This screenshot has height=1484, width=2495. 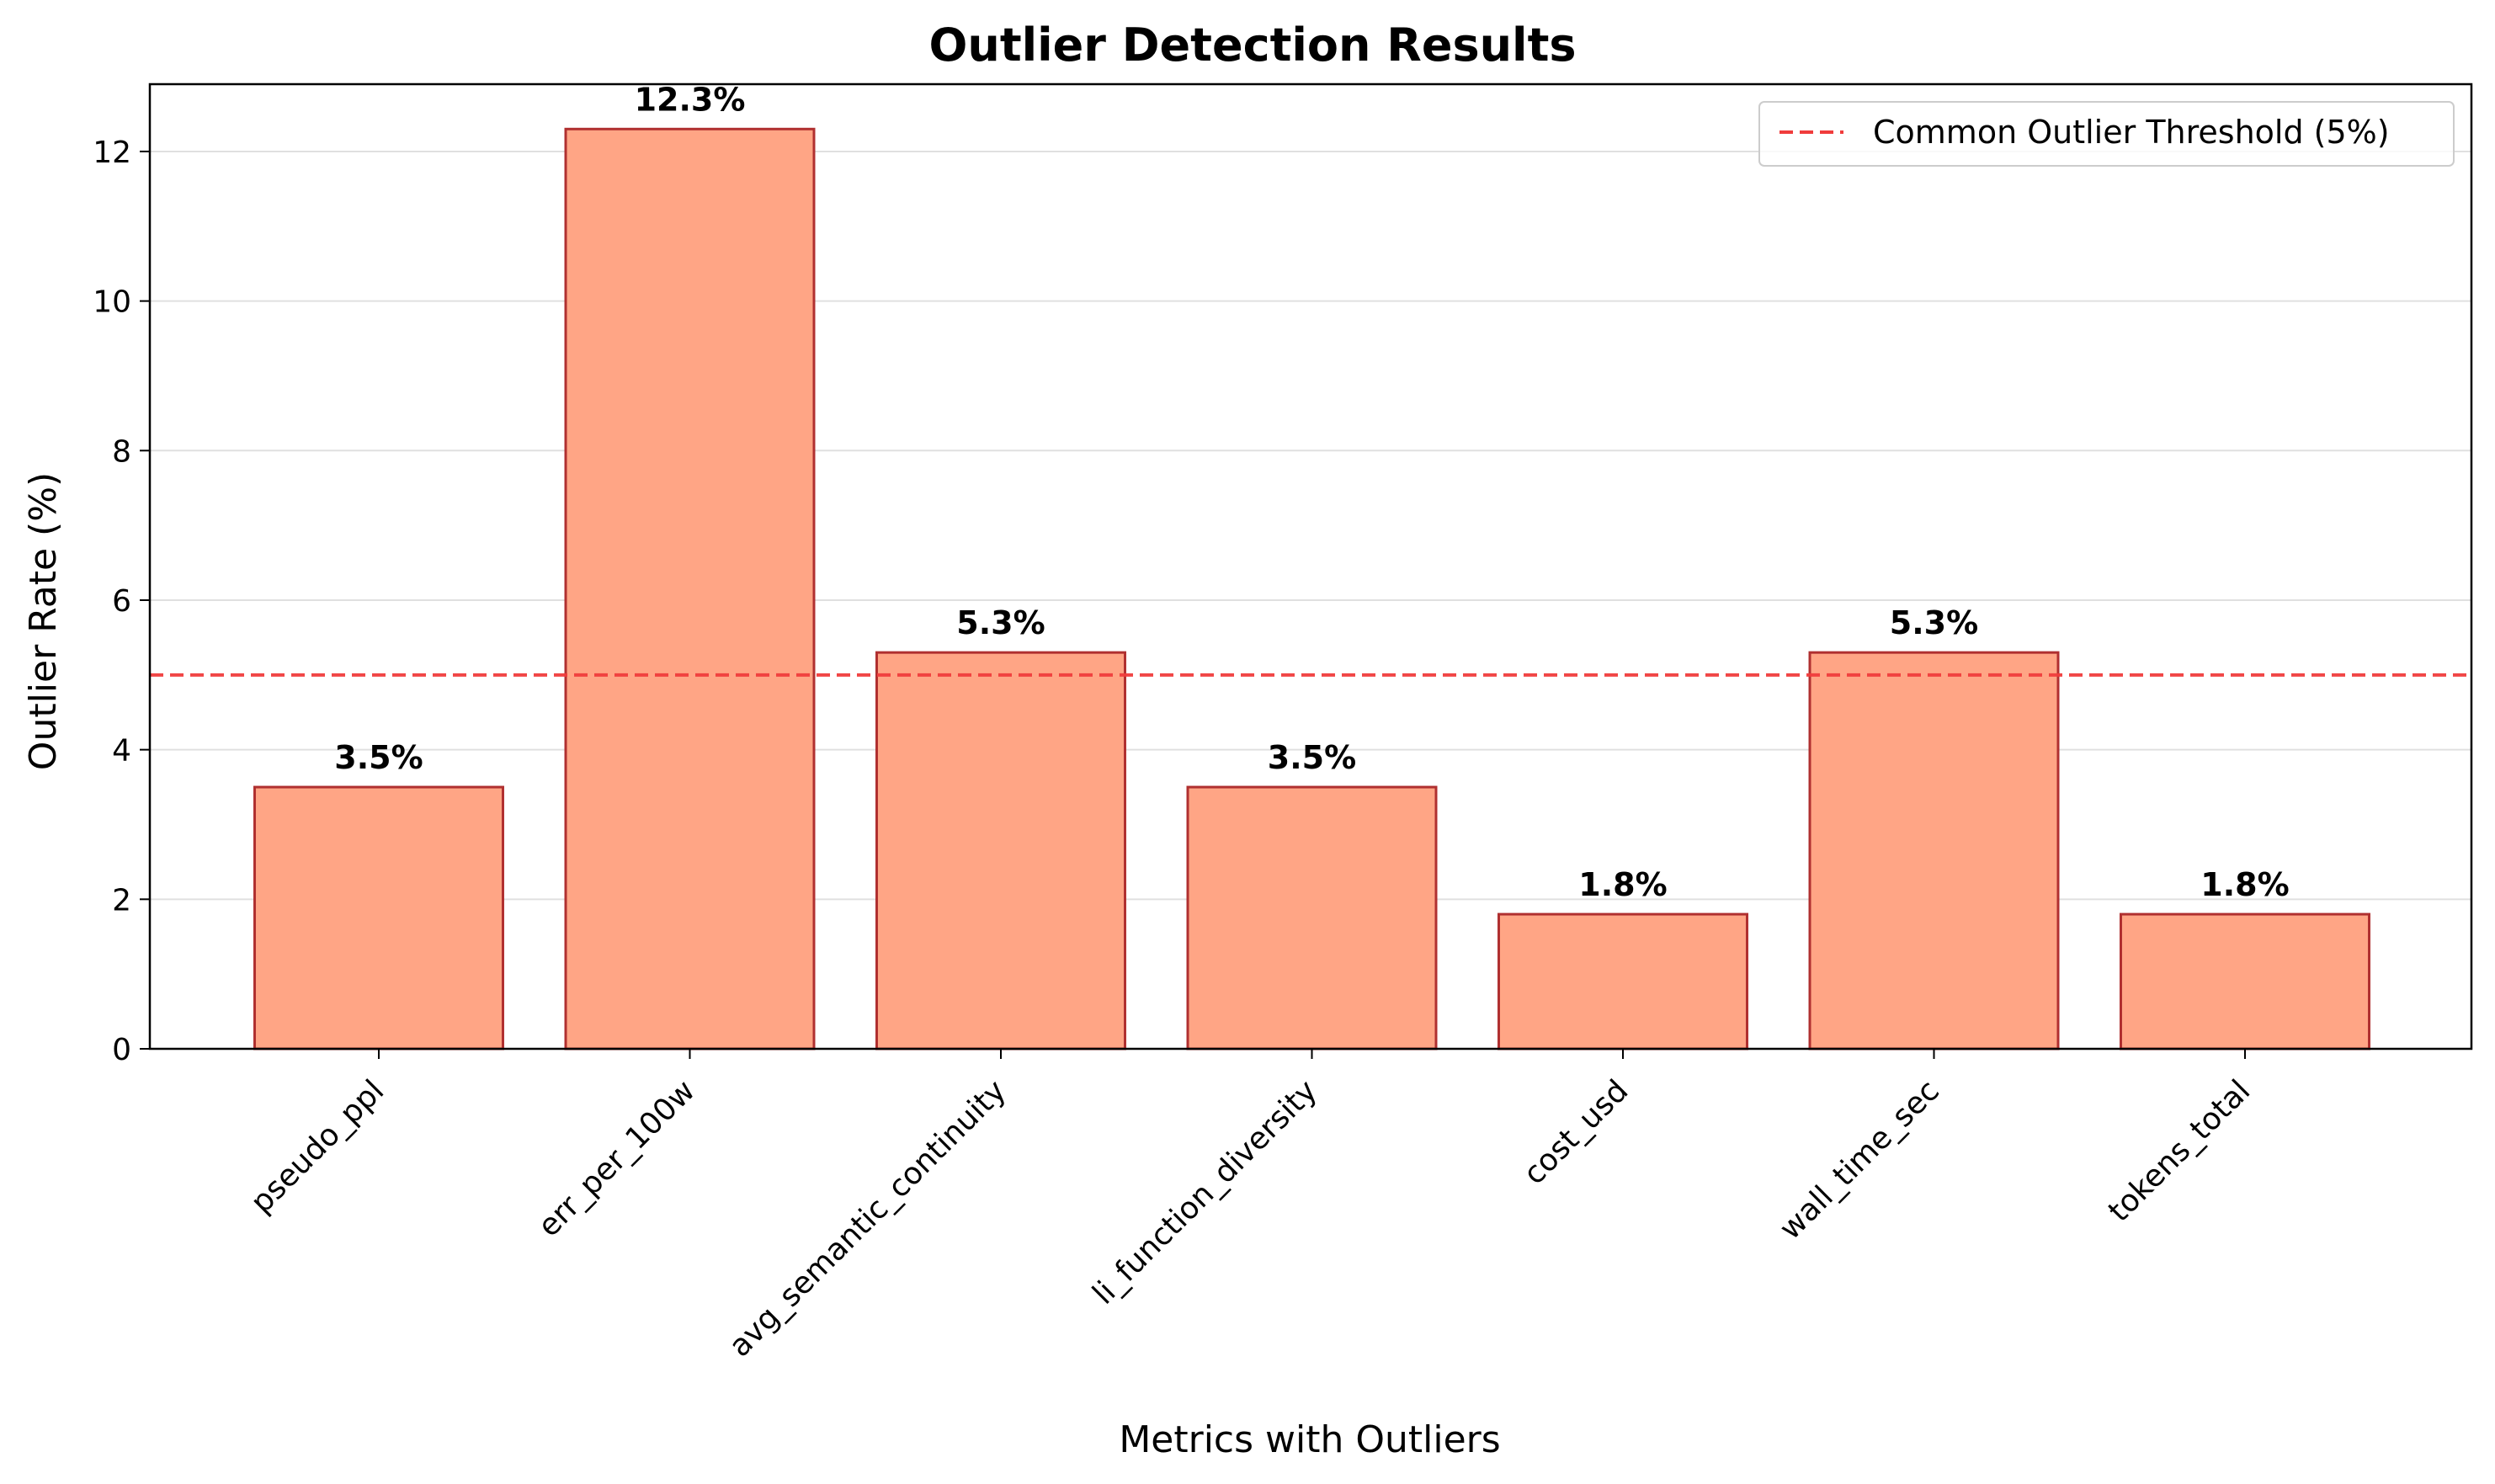 What do you see at coordinates (1309, 1439) in the screenshot?
I see `x-axis-label: Metrics with Outliers` at bounding box center [1309, 1439].